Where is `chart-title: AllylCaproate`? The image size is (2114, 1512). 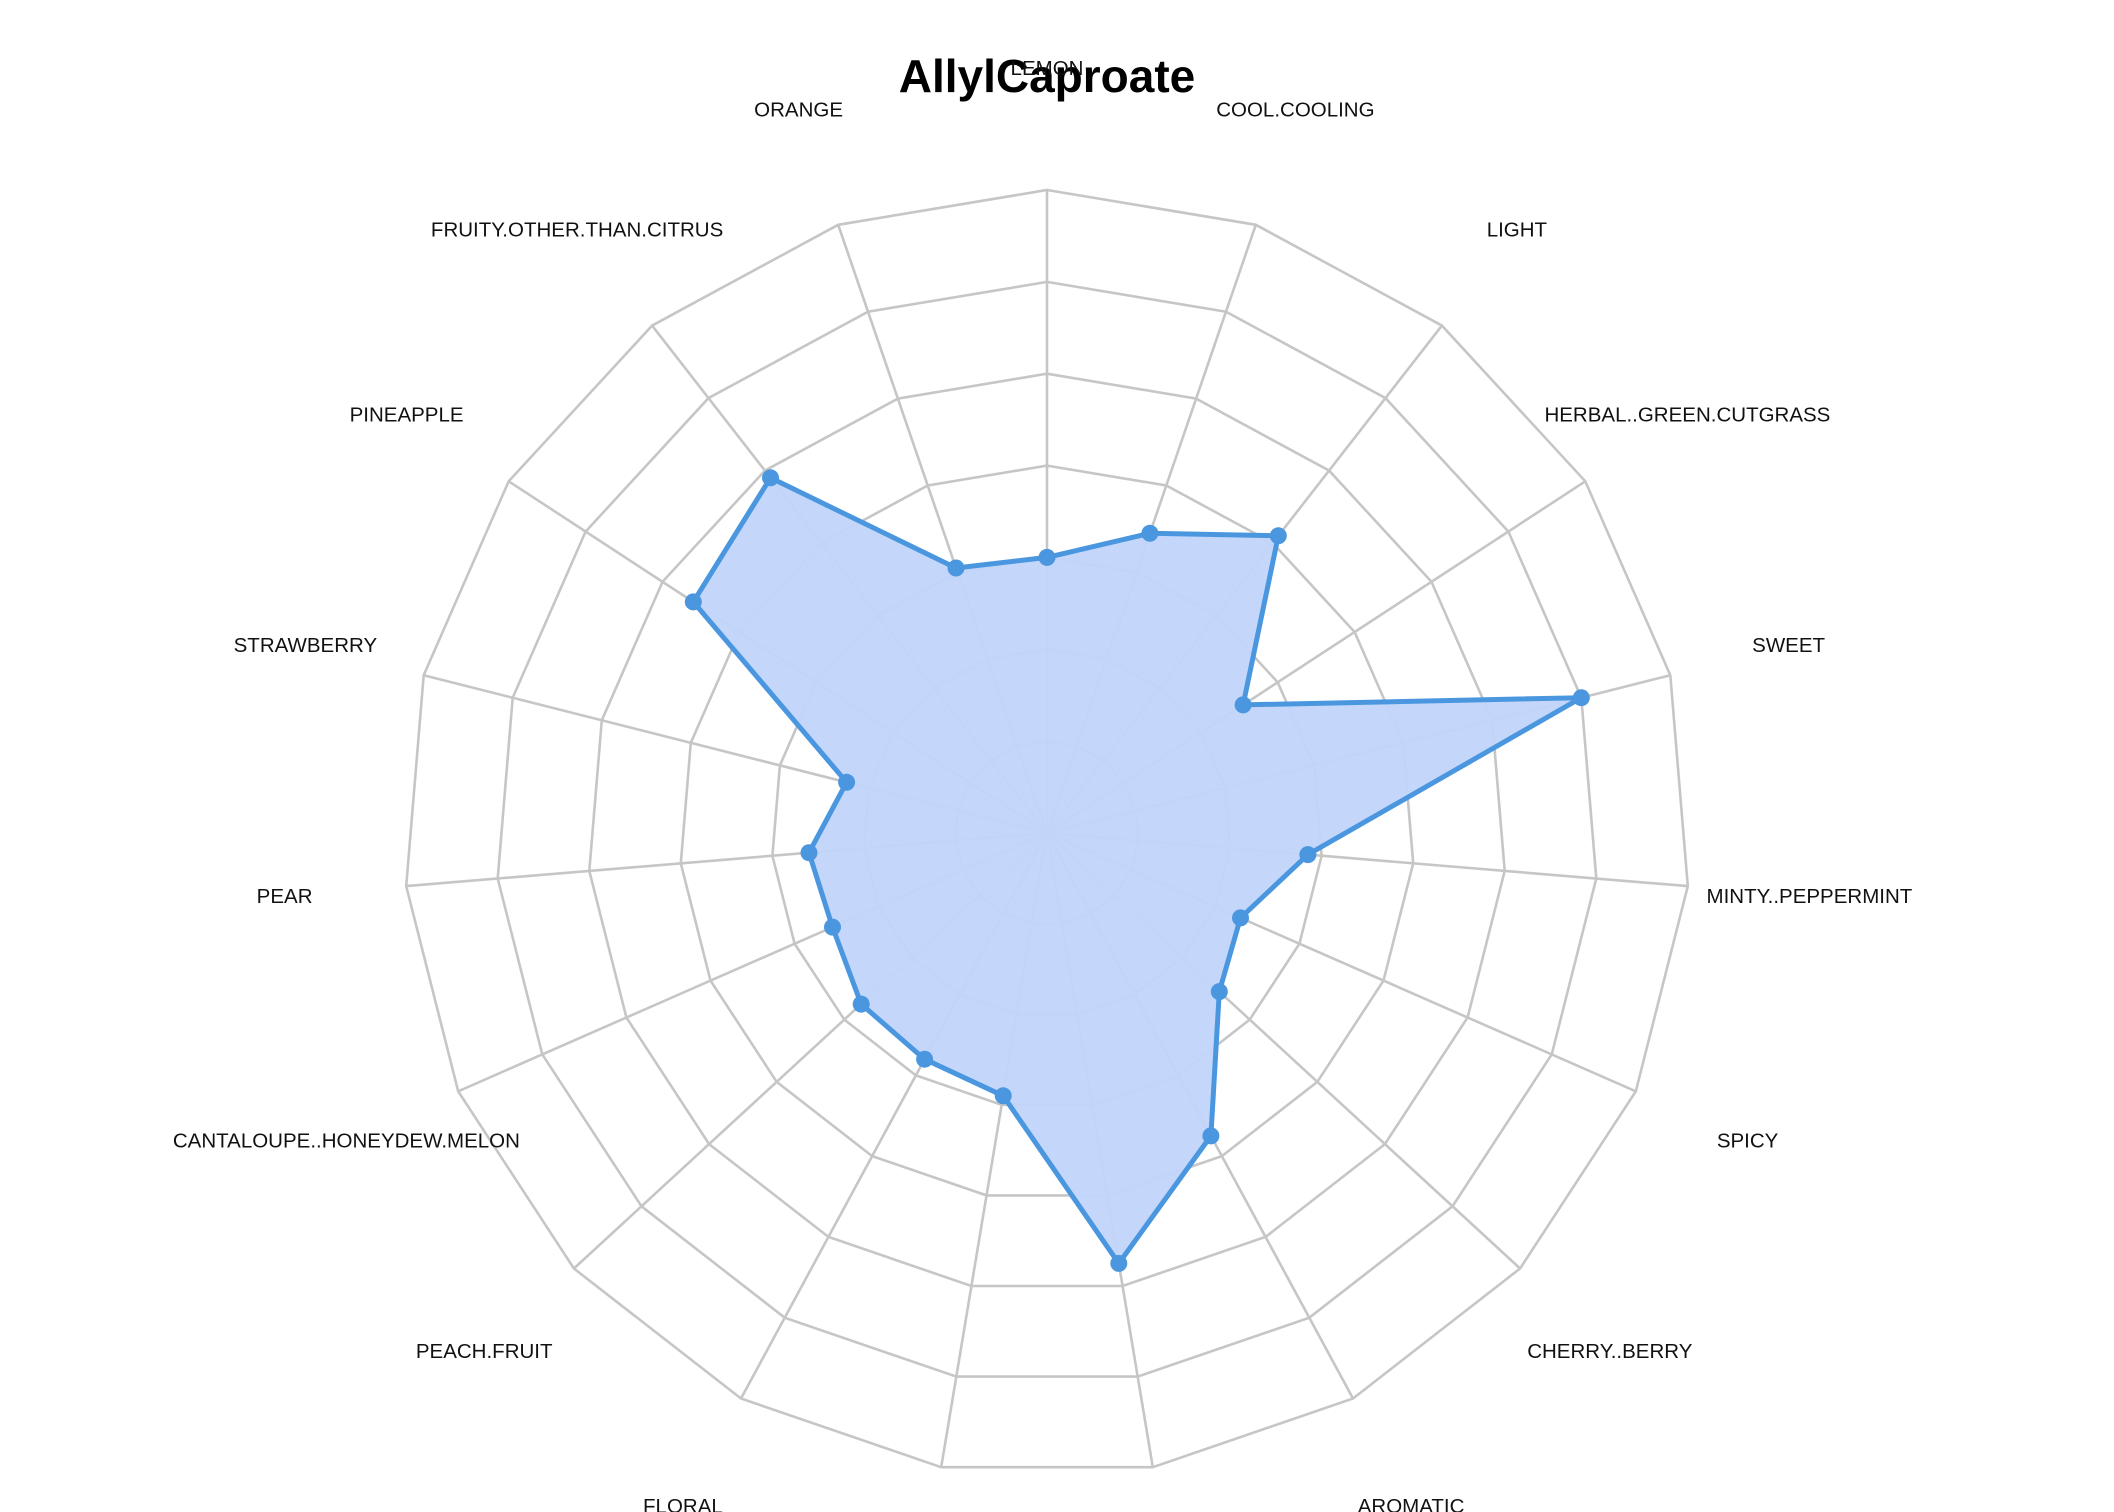
chart-title: AllylCaproate is located at coordinates (1047, 76).